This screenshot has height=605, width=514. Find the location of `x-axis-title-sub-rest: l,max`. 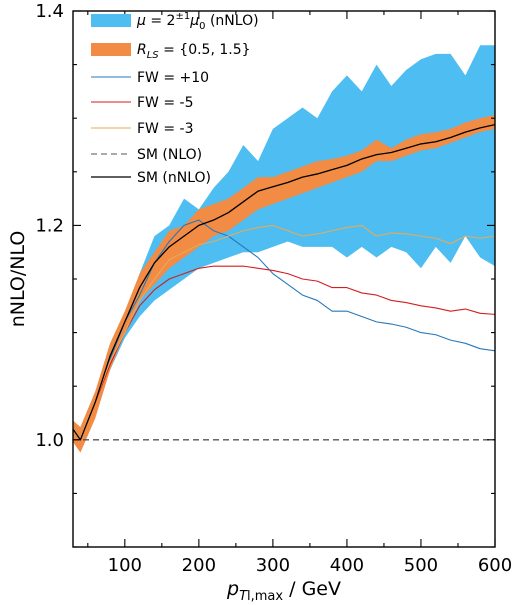

x-axis-title-sub-rest: l,max is located at coordinates (265, 596).